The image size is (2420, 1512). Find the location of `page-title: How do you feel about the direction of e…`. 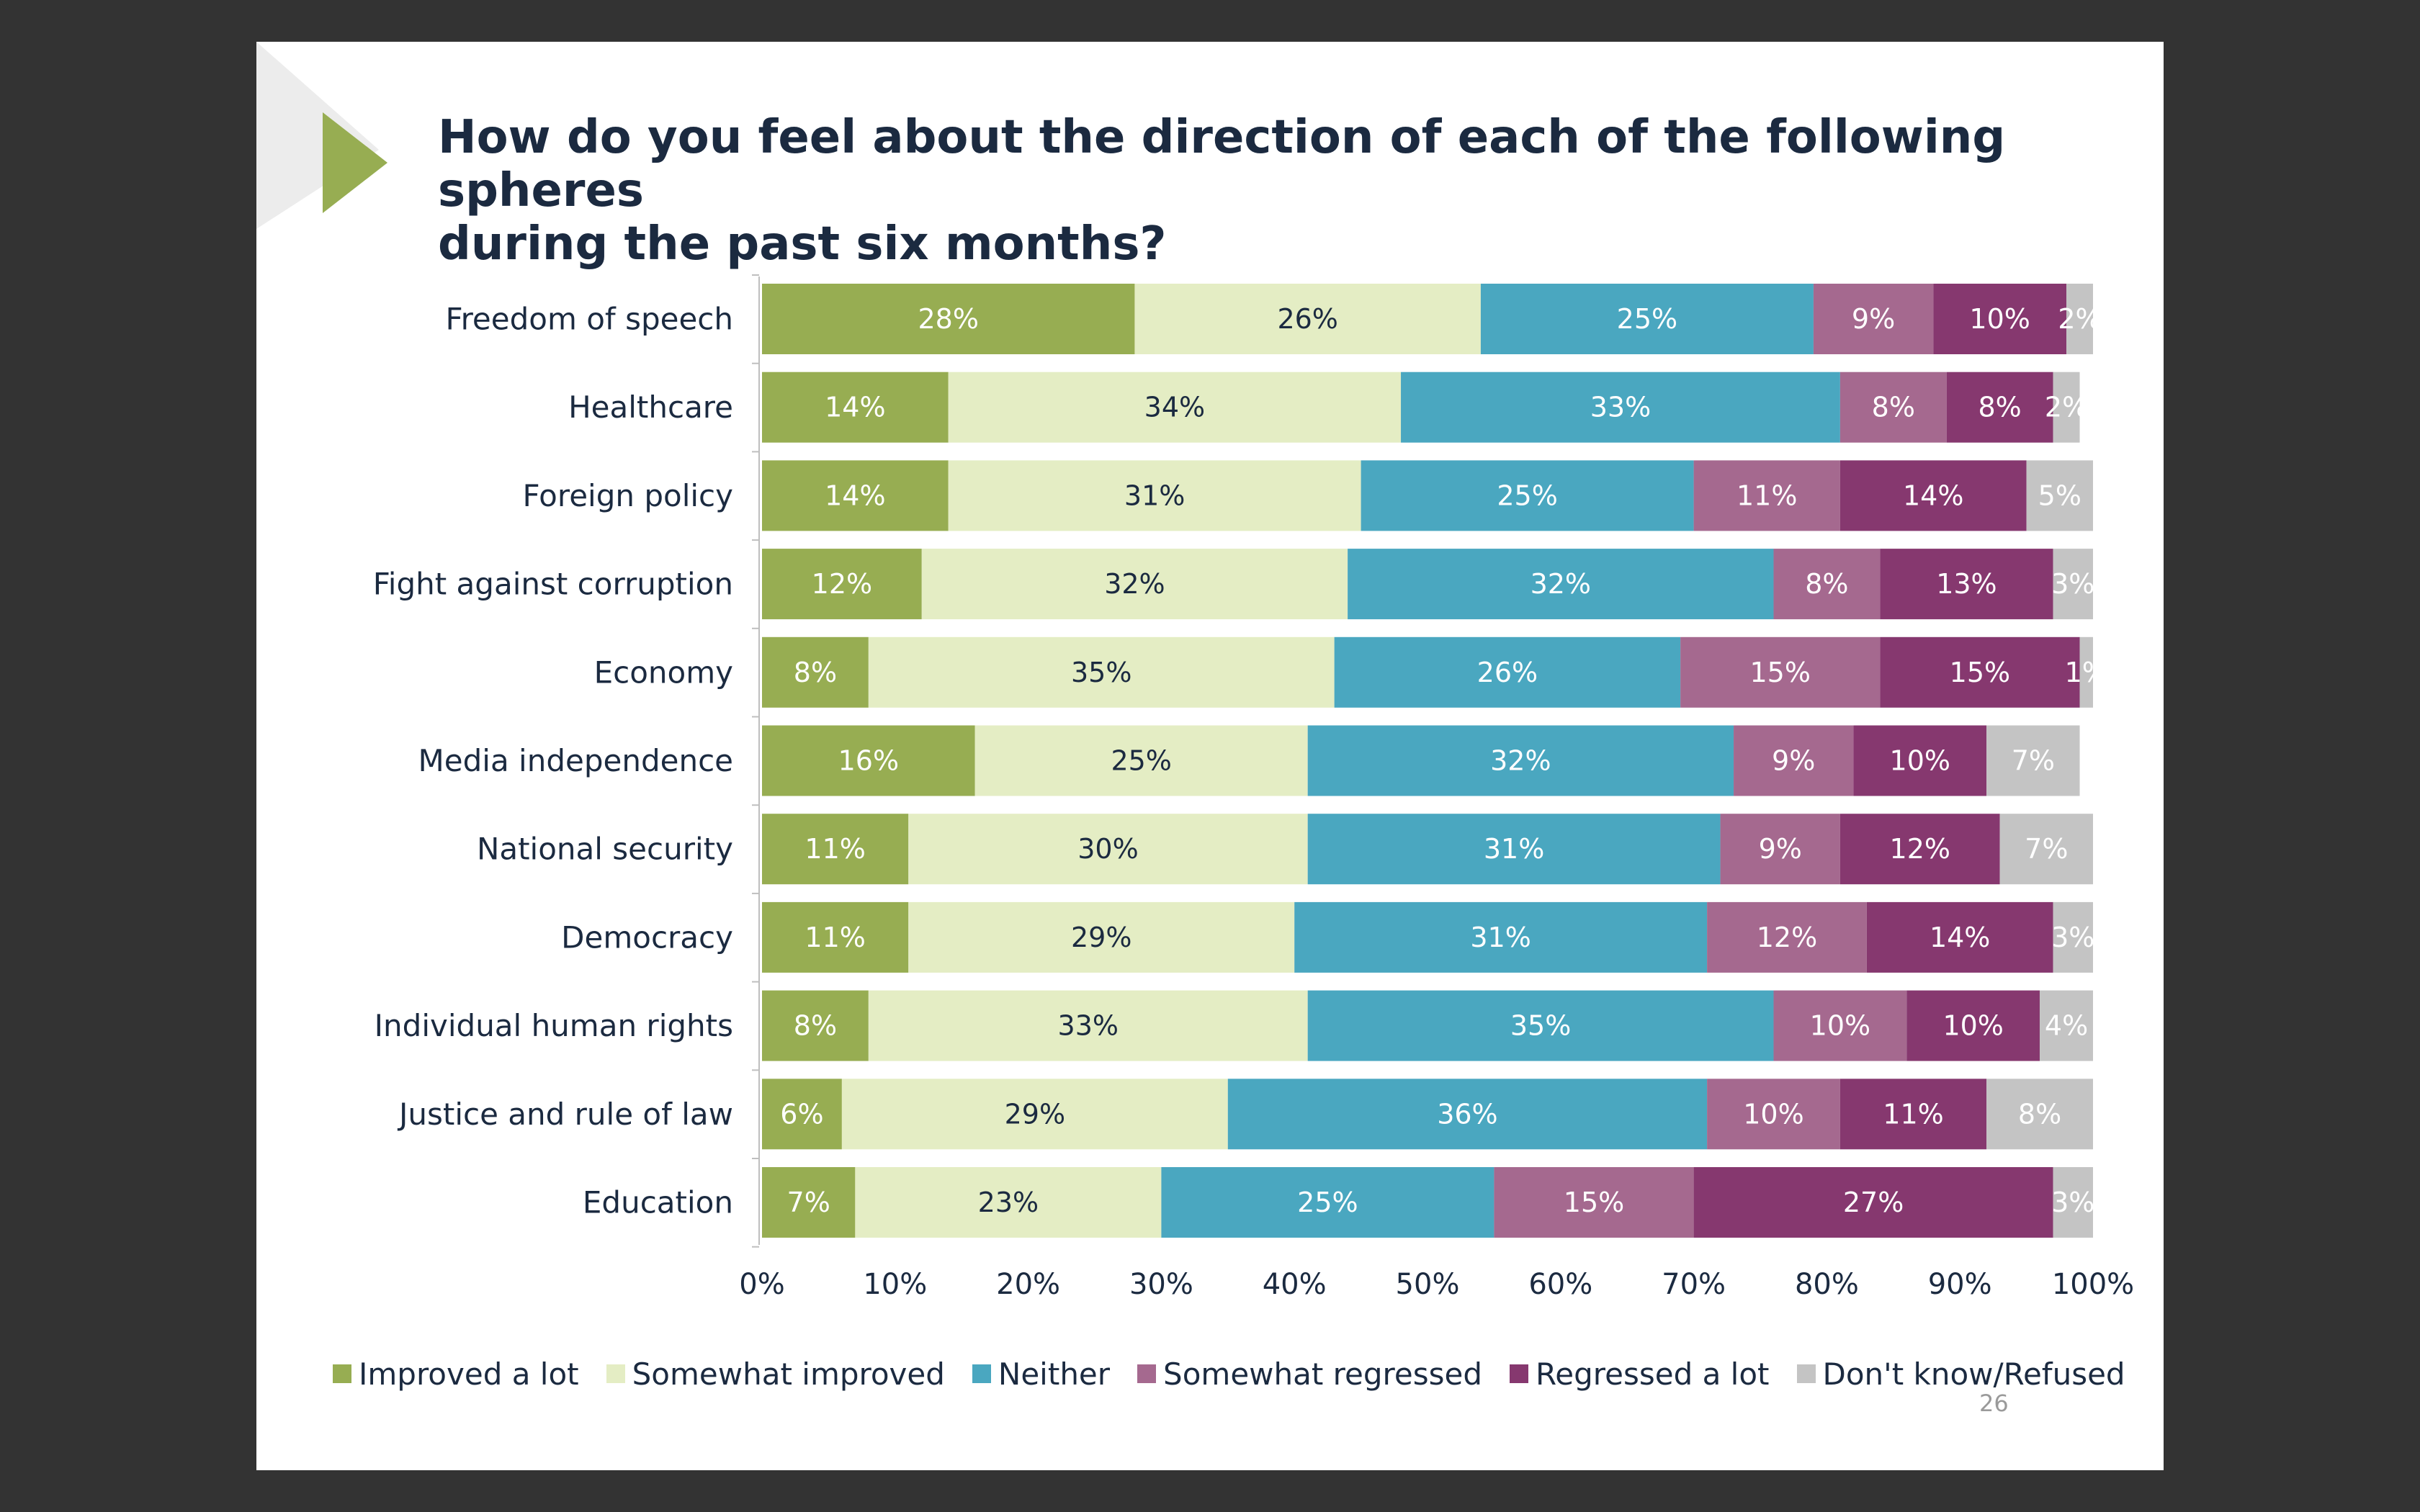

page-title: How do you feel about the direction of e… is located at coordinates (1266, 191).